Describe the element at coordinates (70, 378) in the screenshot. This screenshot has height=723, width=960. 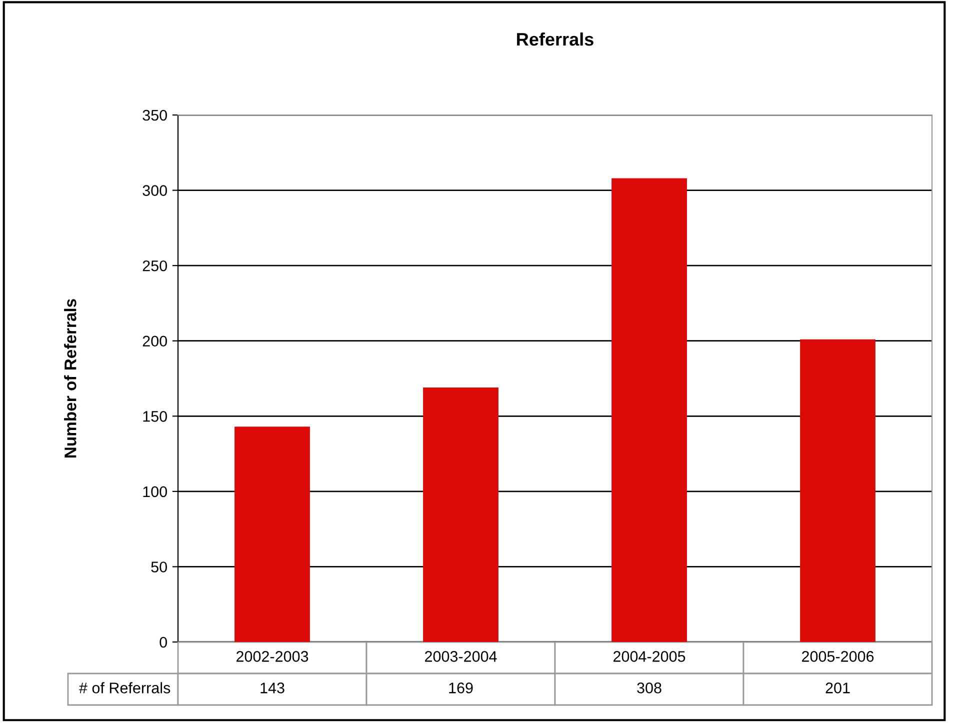
I see `y-axis-title: Number of Referrals` at that location.